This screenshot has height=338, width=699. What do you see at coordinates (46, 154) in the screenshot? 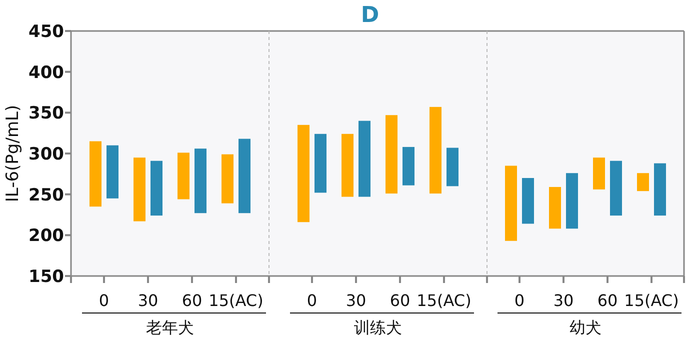
I see `y-tick-label: 300` at bounding box center [46, 154].